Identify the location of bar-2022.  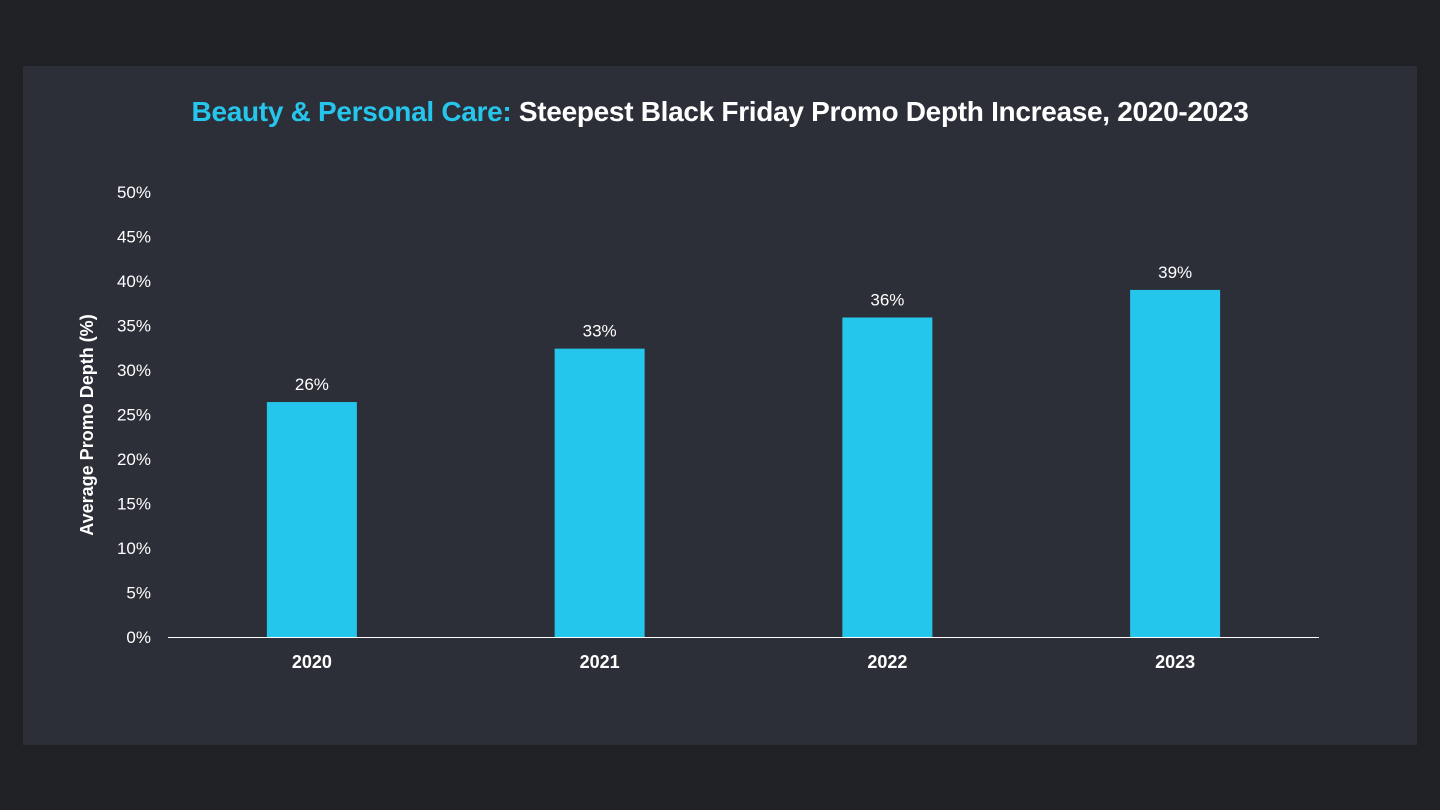
(887, 477).